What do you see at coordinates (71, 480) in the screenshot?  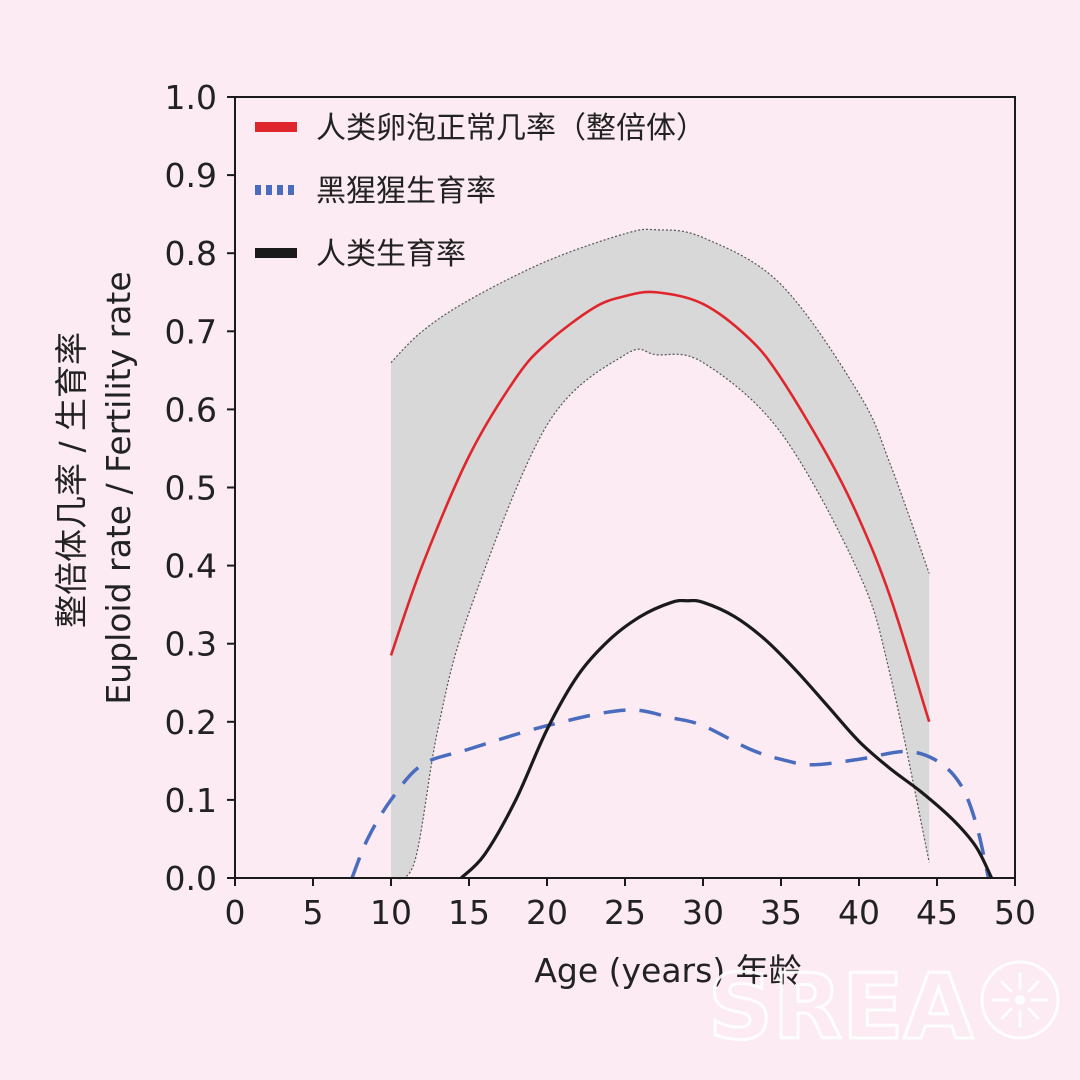 I see `y-axis-title-line1: 整倍体几率 / 生育率` at bounding box center [71, 480].